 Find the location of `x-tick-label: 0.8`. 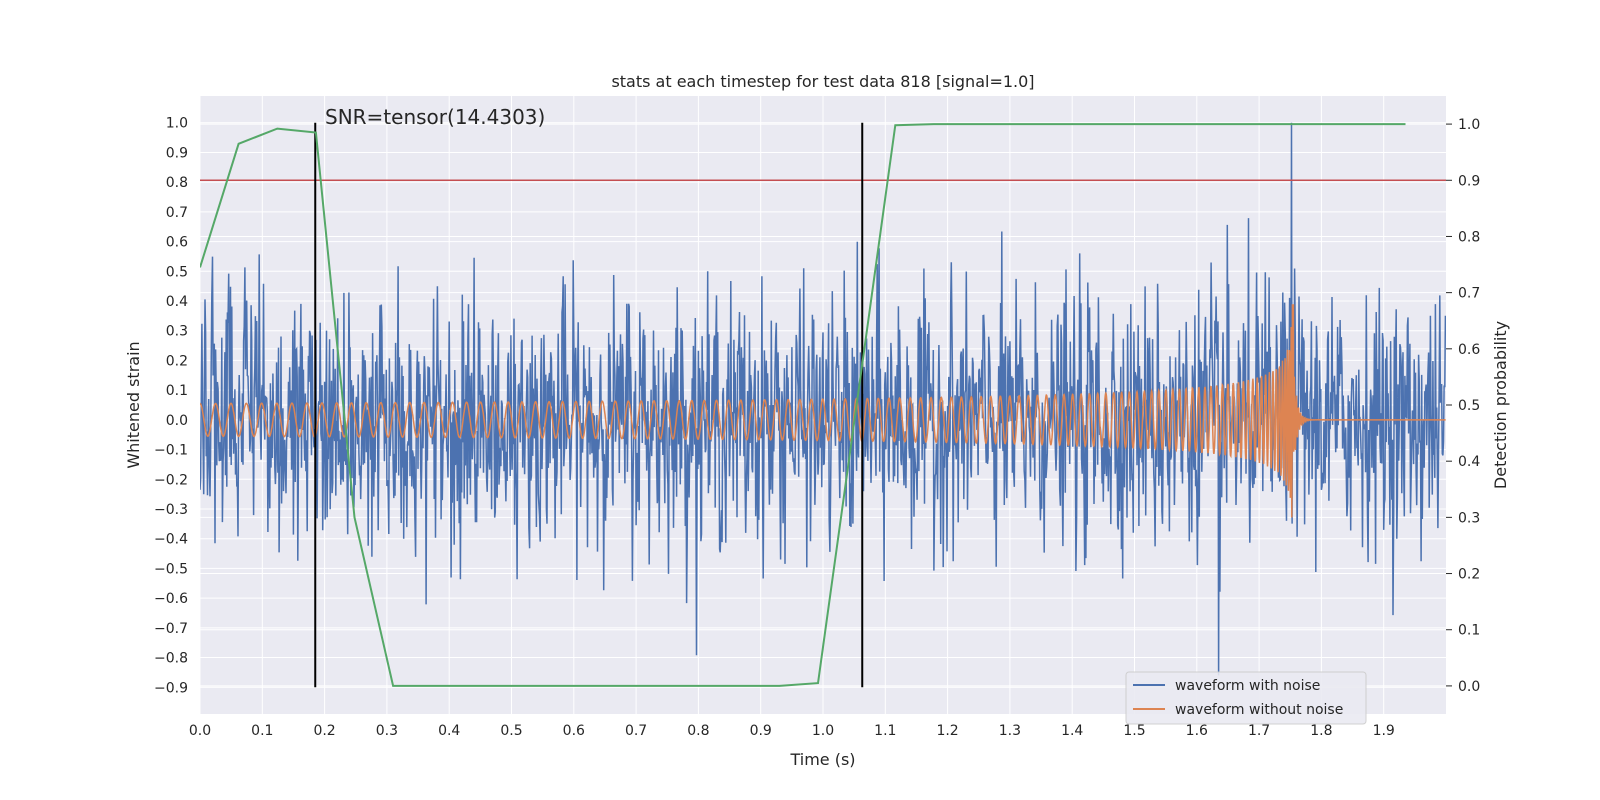

x-tick-label: 0.8 is located at coordinates (698, 731).